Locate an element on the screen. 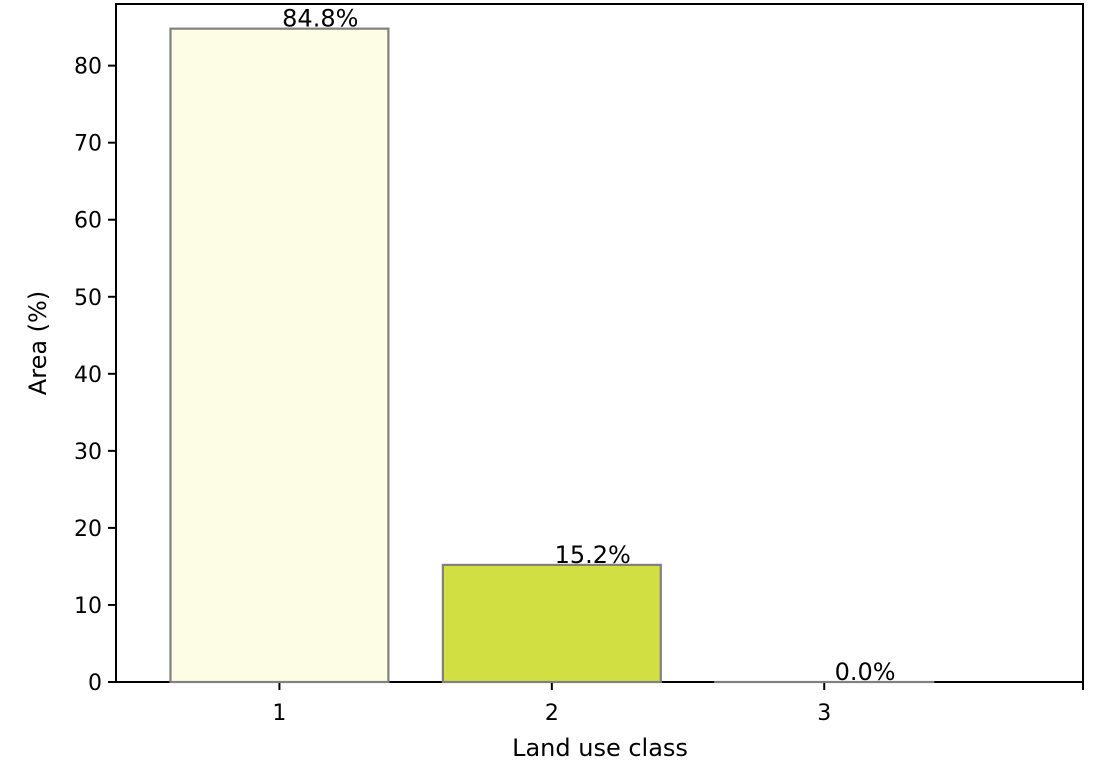 Image resolution: width=1101 pixels, height=771 pixels. y-tick-label: 80 is located at coordinates (88, 67).